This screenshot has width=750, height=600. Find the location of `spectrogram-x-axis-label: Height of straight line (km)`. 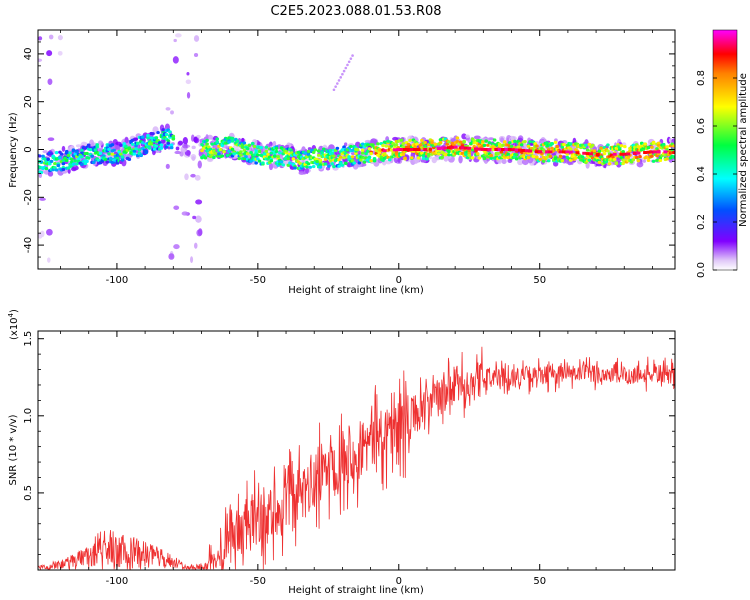

spectrogram-x-axis-label: Height of straight line (km) is located at coordinates (356, 290).